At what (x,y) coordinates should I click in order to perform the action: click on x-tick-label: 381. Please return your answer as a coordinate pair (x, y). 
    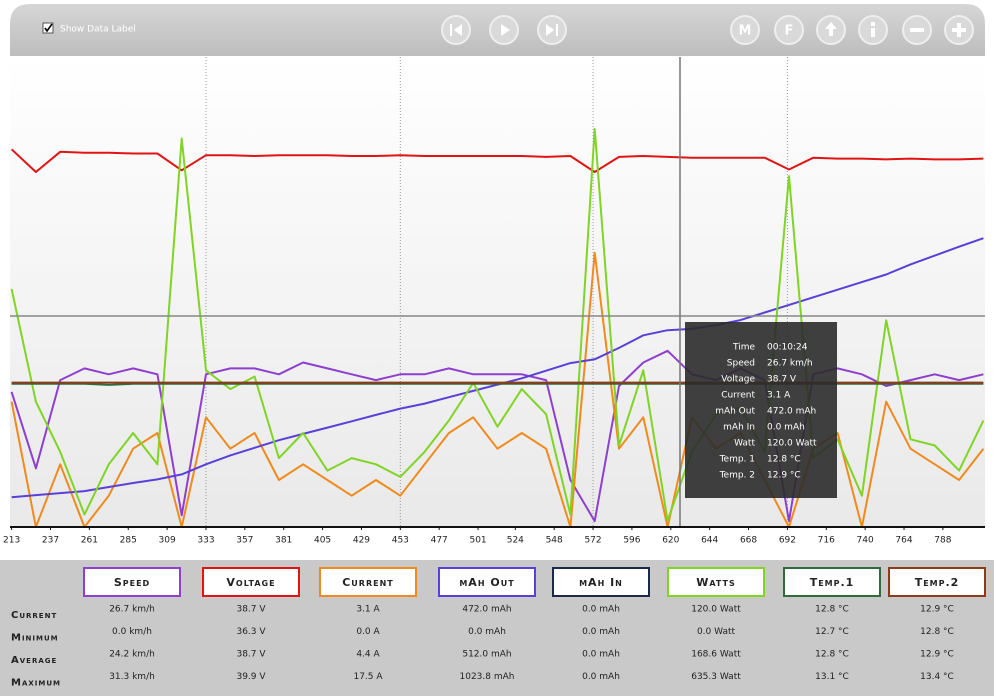
    Looking at the image, I should click on (283, 541).